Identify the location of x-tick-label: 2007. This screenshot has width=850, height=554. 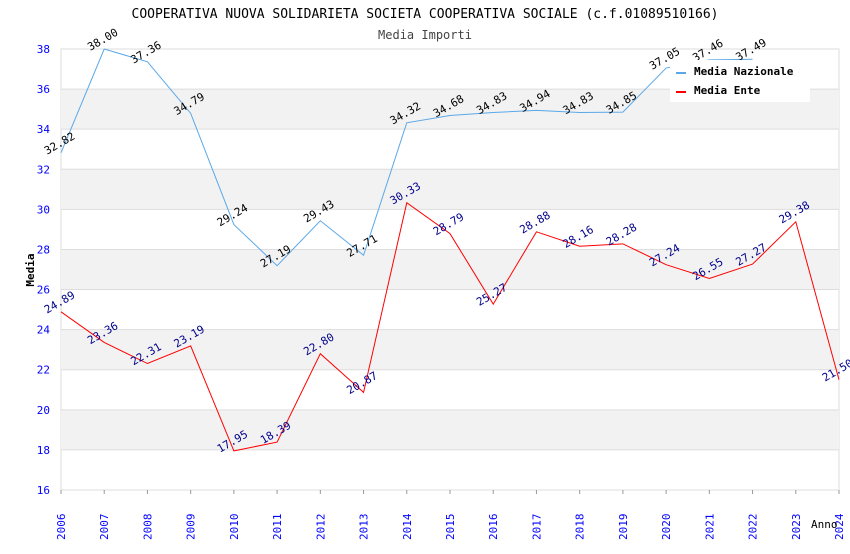
(104, 527).